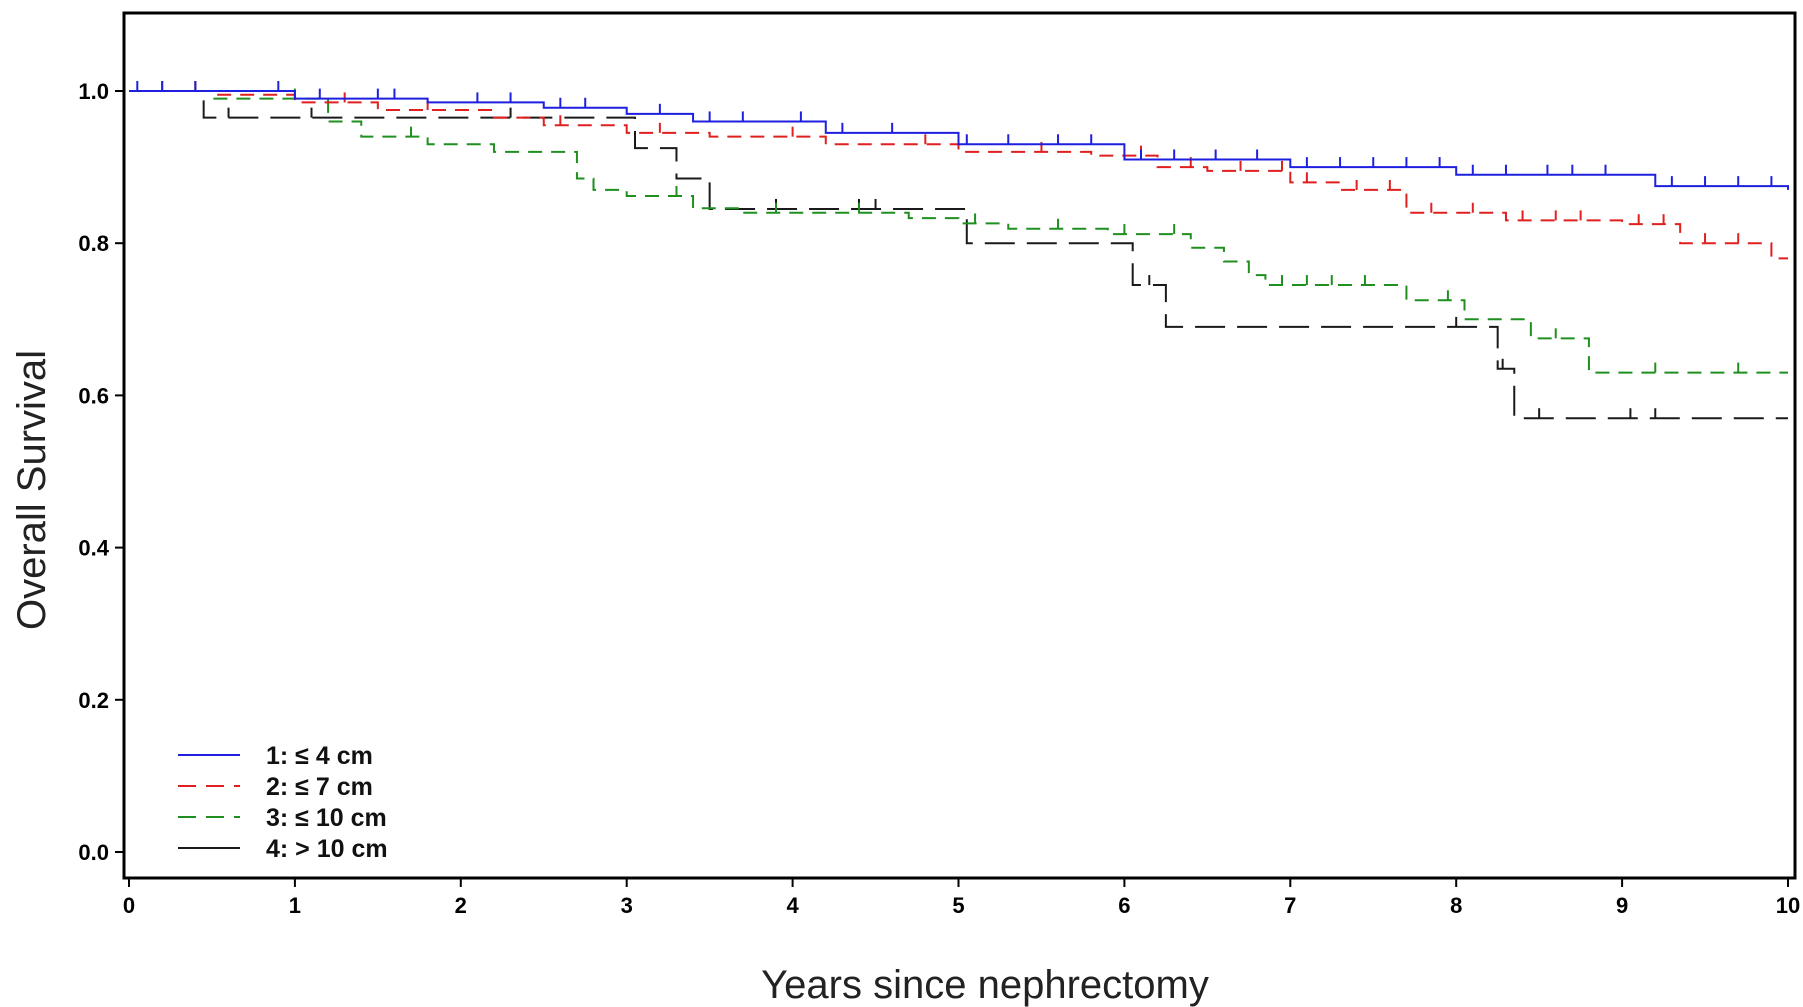 The width and height of the screenshot is (1803, 1007). What do you see at coordinates (326, 818) in the screenshot?
I see `legend-label: 3: ≤ 10 cm` at bounding box center [326, 818].